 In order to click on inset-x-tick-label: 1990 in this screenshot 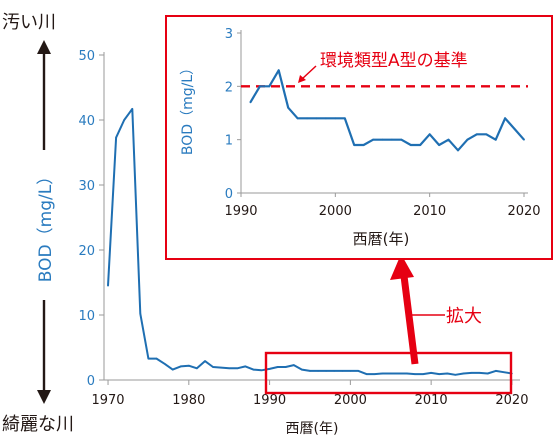, I will do `click(240, 211)`.